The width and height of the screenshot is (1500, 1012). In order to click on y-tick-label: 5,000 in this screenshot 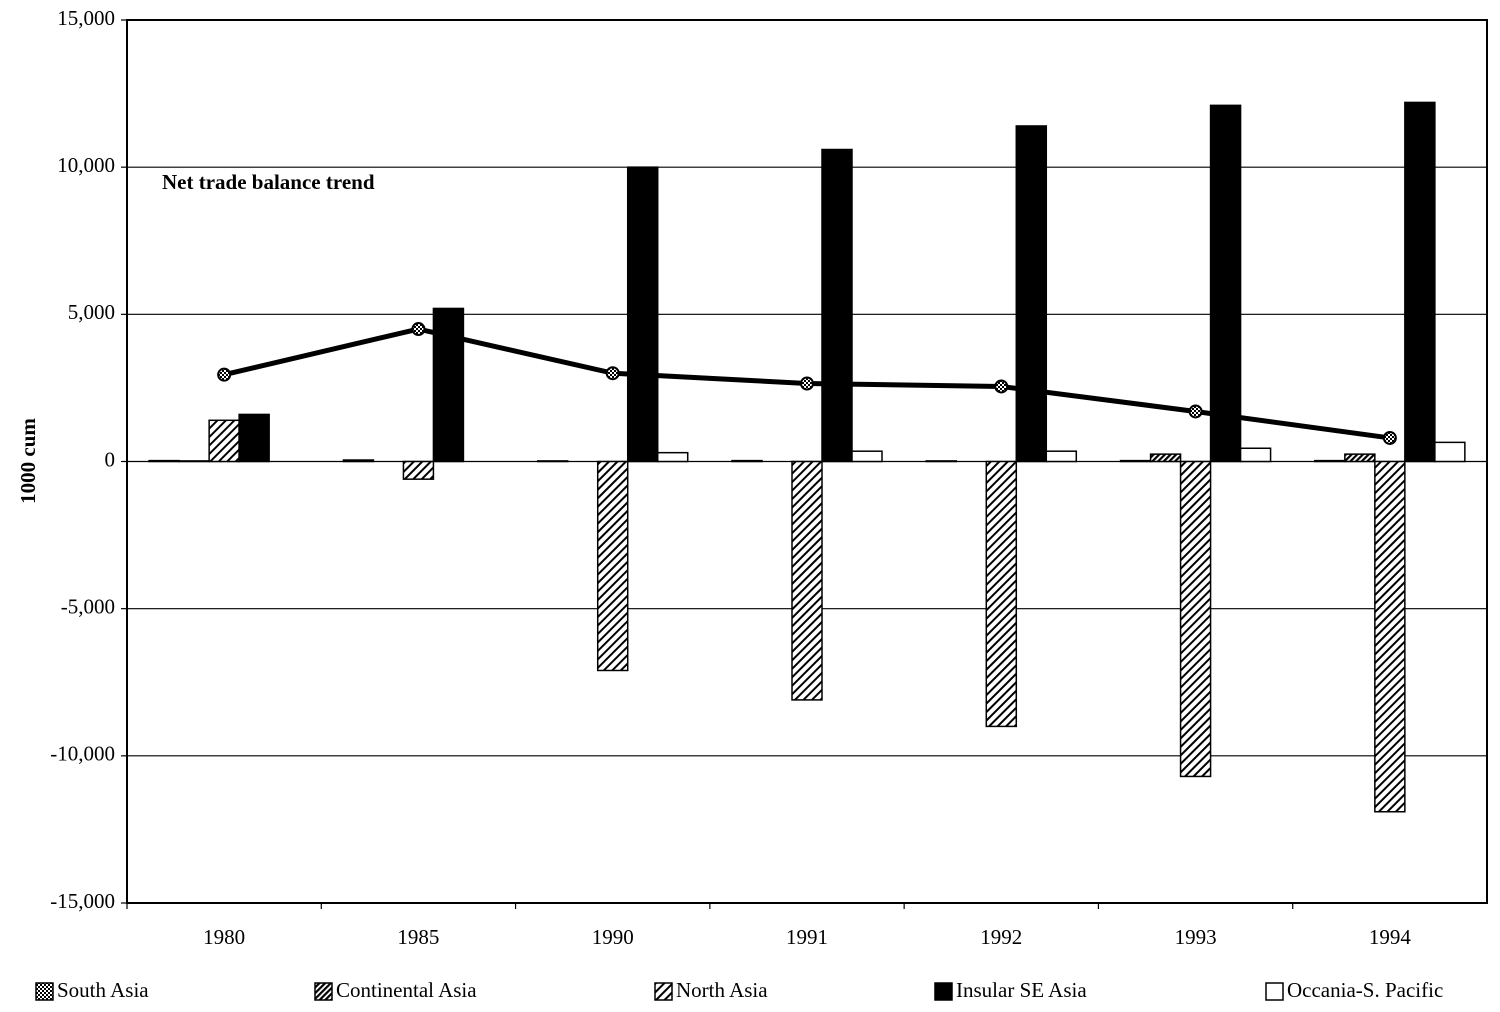, I will do `click(91, 312)`.